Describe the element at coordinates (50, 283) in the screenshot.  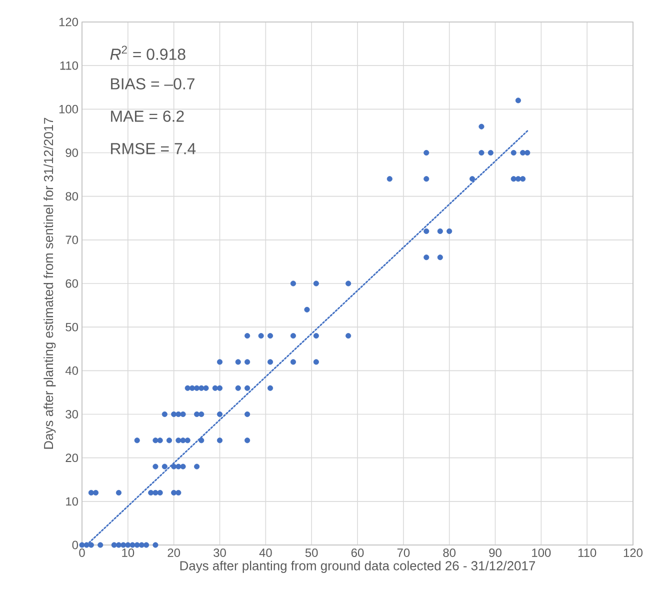
I see `y-axis-title: Days after planting estimated from sentinel for 31/12/2017` at that location.